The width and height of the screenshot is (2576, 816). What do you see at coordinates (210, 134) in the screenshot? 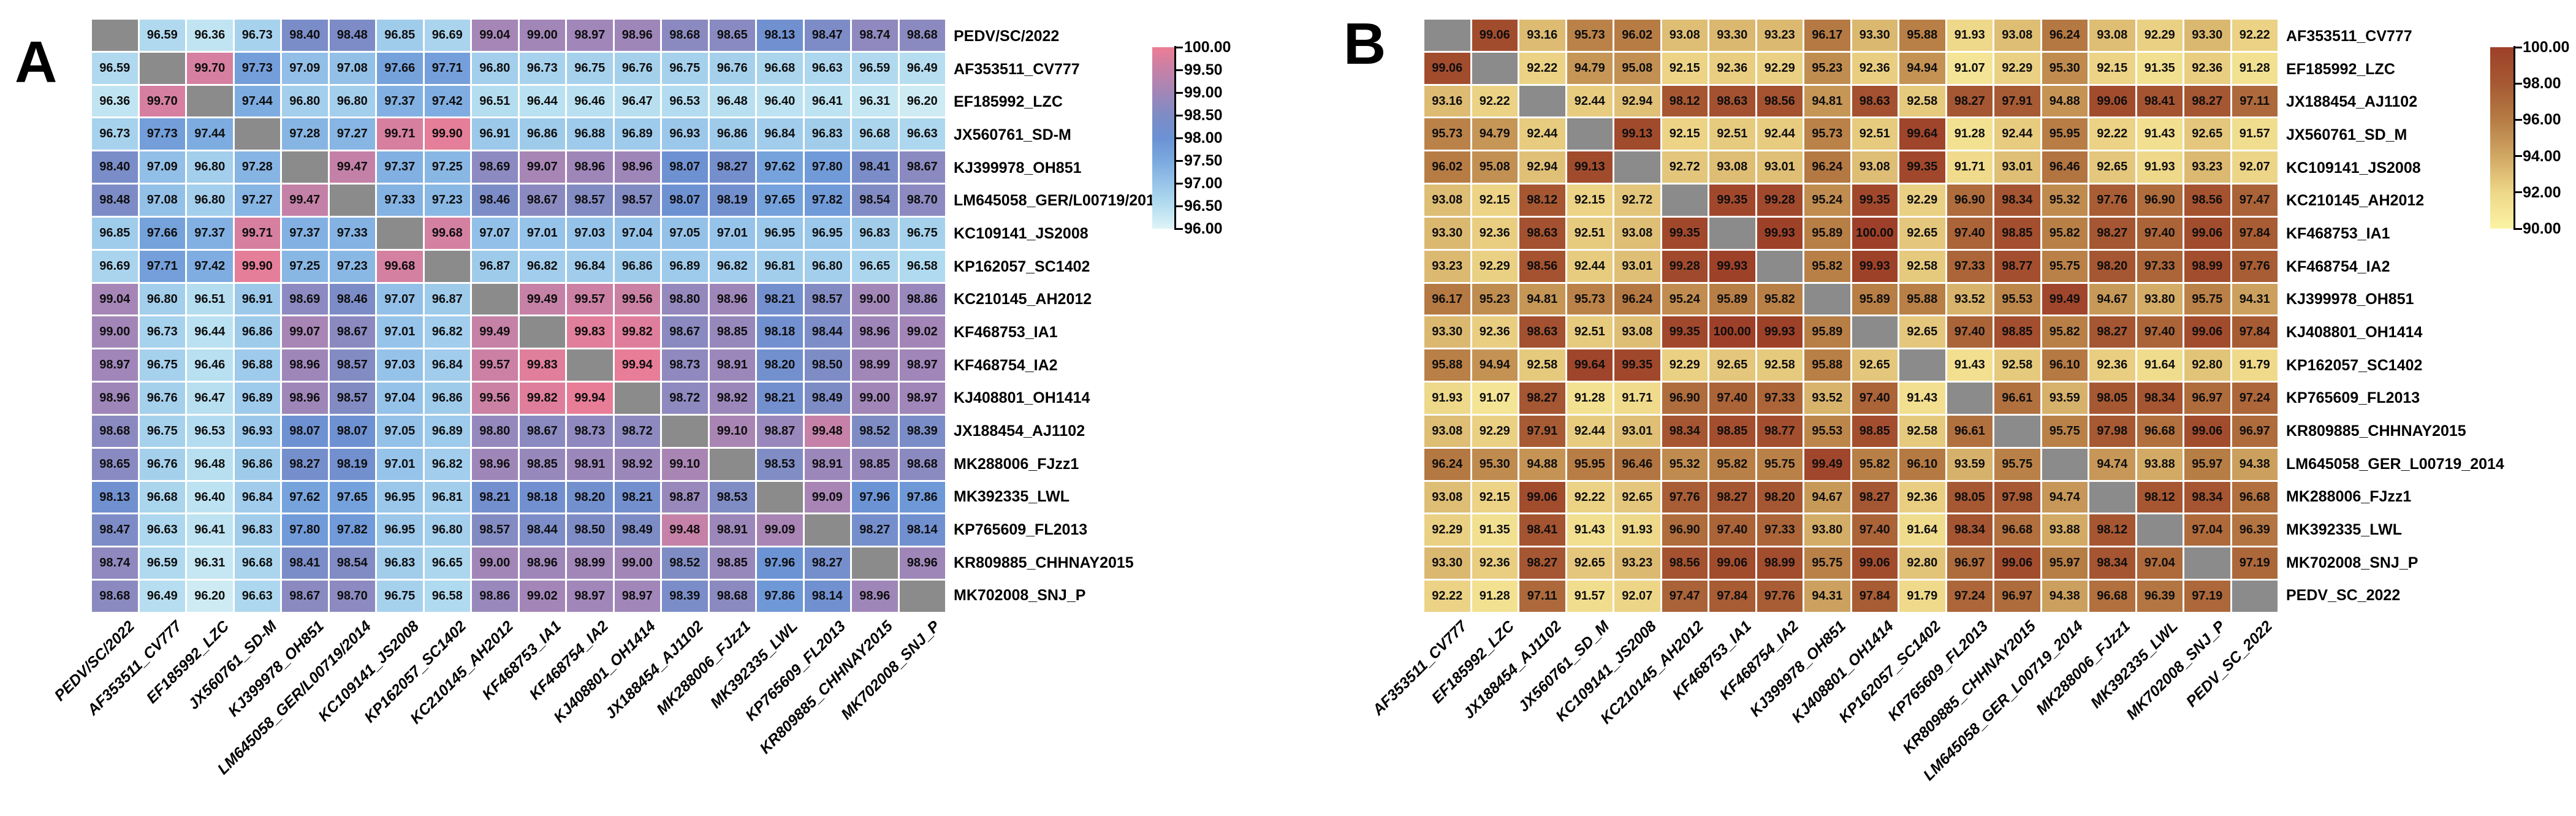
I see `matrix-cell: 97.44` at bounding box center [210, 134].